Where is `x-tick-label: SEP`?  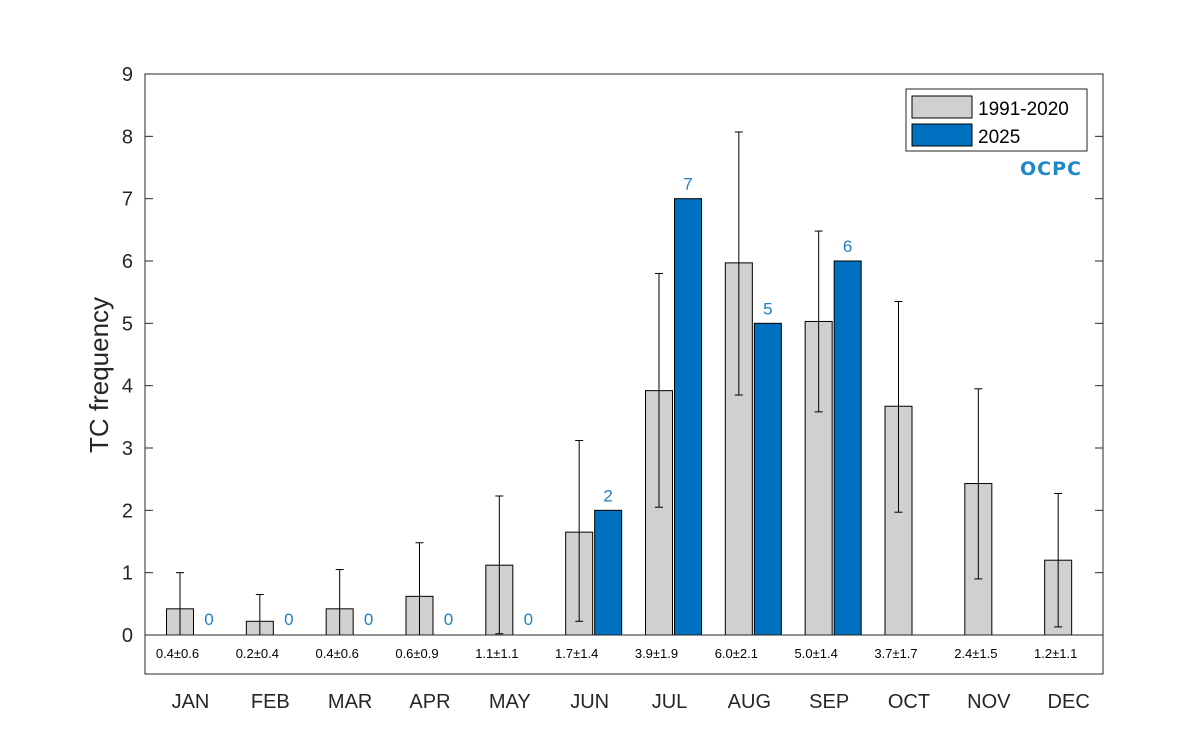
x-tick-label: SEP is located at coordinates (829, 702).